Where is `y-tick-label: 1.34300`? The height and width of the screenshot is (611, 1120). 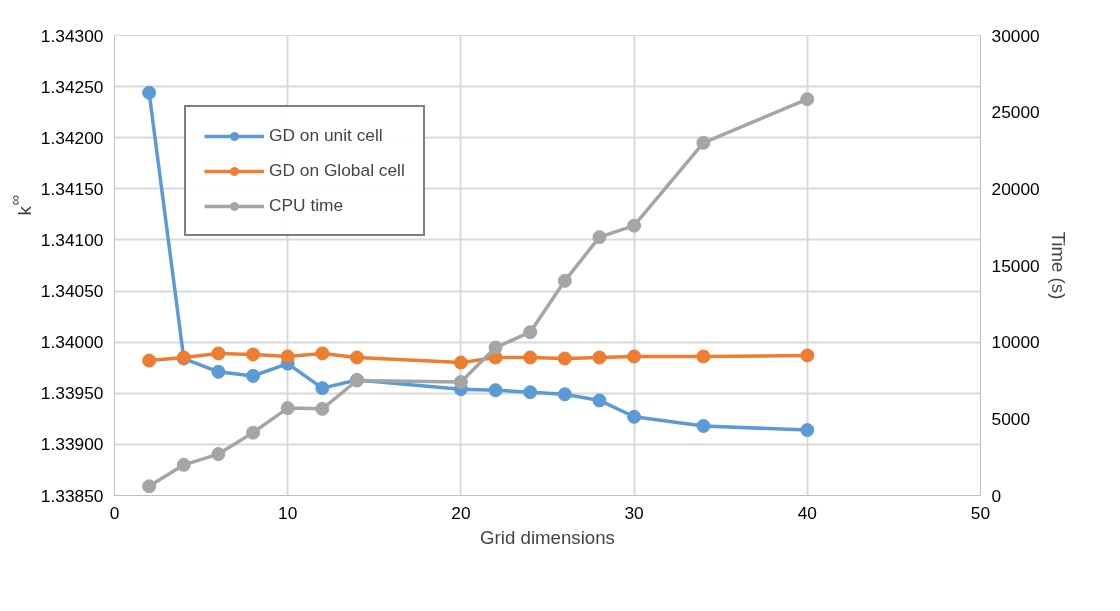 y-tick-label: 1.34300 is located at coordinates (72, 35).